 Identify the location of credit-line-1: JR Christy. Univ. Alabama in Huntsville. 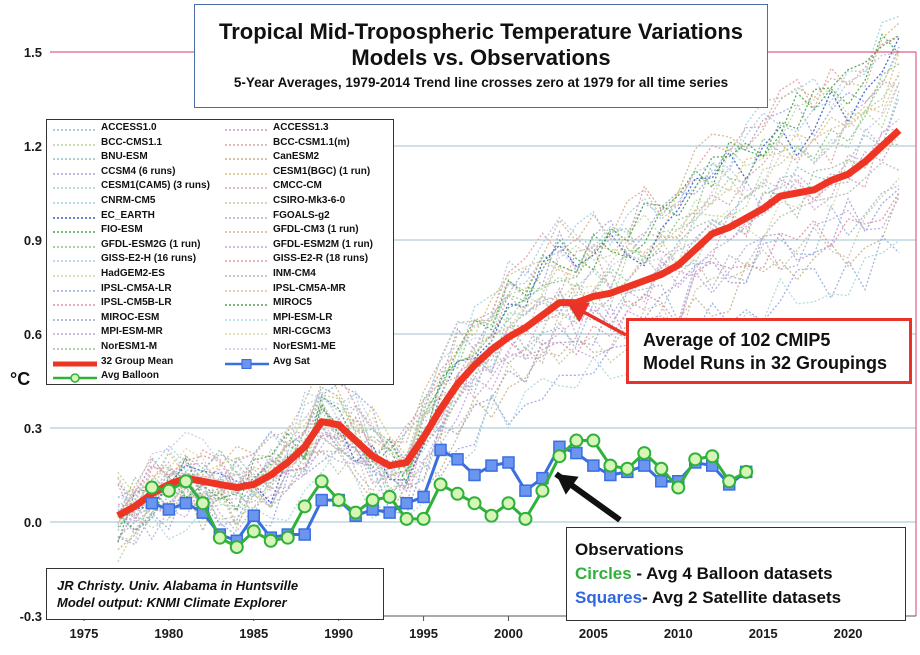
(178, 585).